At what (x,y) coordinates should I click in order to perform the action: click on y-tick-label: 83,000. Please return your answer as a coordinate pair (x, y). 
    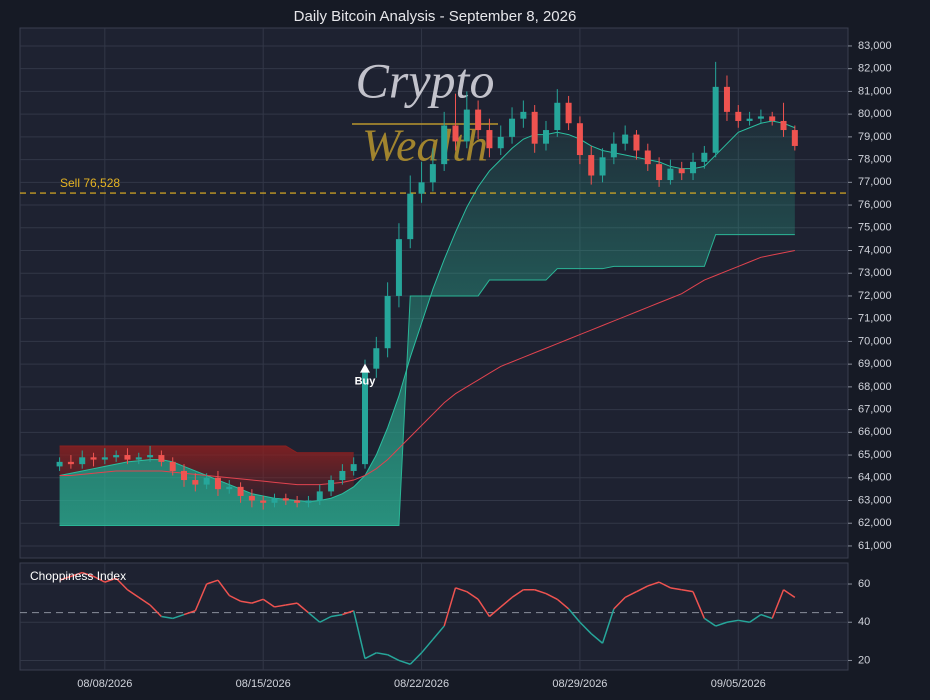
    Looking at the image, I should click on (875, 46).